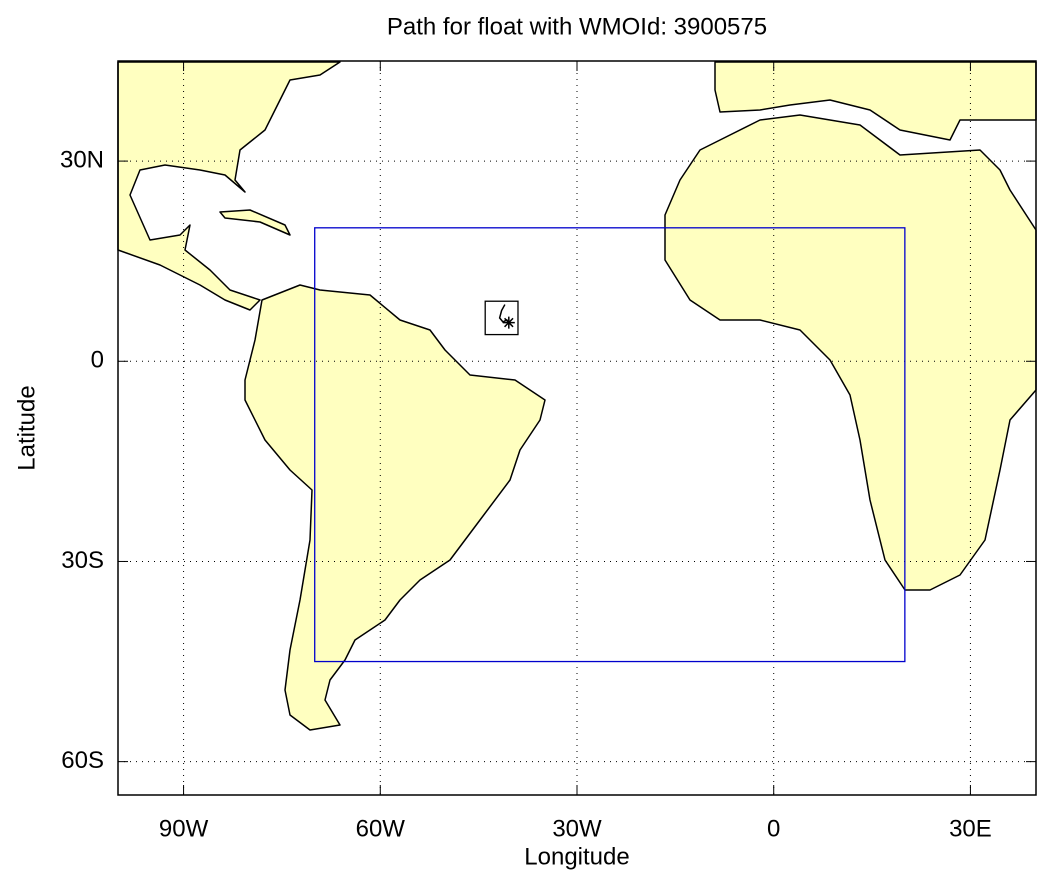 The width and height of the screenshot is (1054, 881). Describe the element at coordinates (508, 322) in the screenshot. I see `float-last-position` at that location.